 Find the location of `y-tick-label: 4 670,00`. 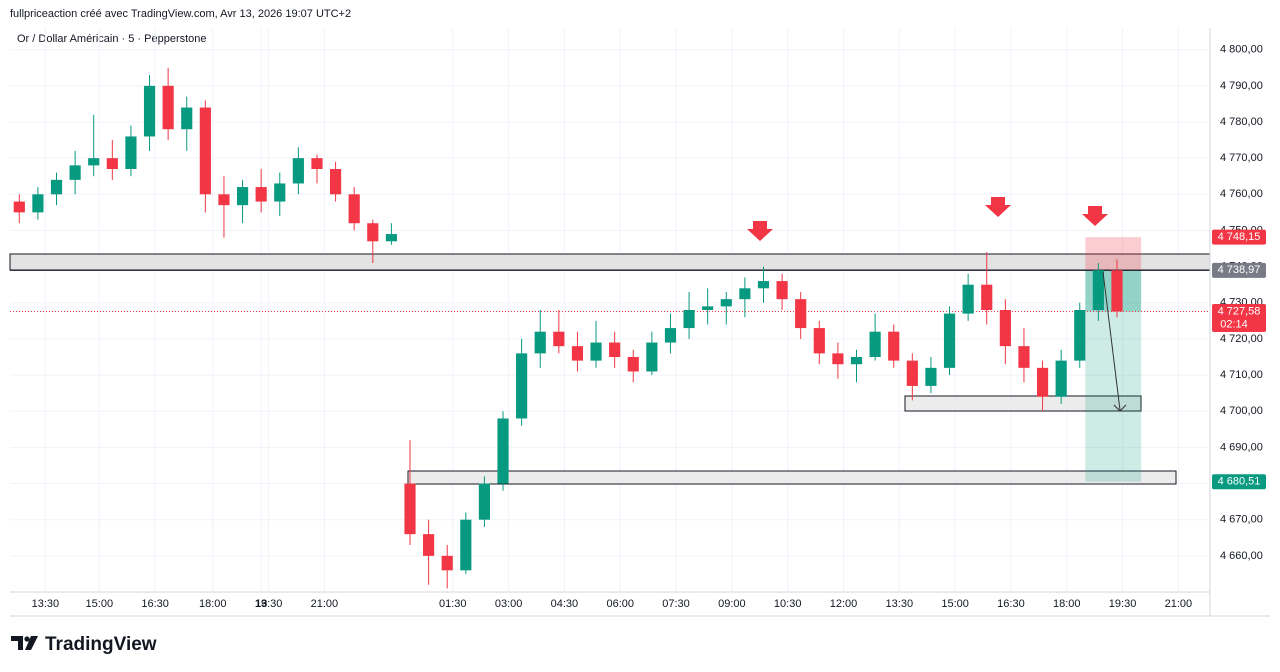

y-tick-label: 4 670,00 is located at coordinates (1241, 520).